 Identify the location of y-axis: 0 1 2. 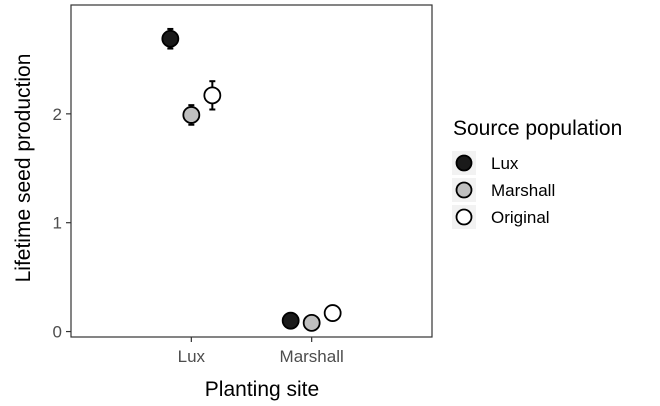
(62, 223).